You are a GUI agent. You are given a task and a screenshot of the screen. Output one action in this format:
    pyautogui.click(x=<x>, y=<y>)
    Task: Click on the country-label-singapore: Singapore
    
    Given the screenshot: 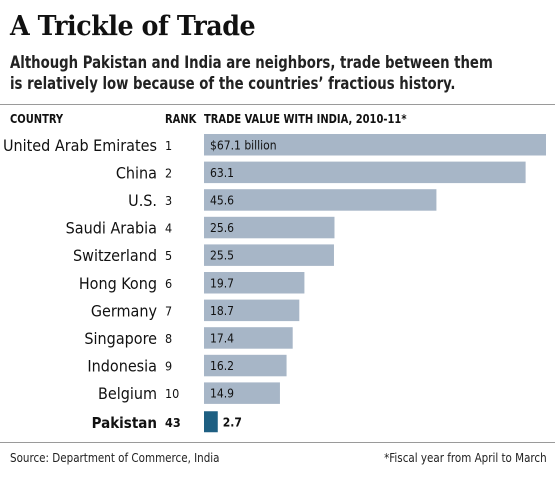 What is the action you would take?
    pyautogui.click(x=120, y=338)
    